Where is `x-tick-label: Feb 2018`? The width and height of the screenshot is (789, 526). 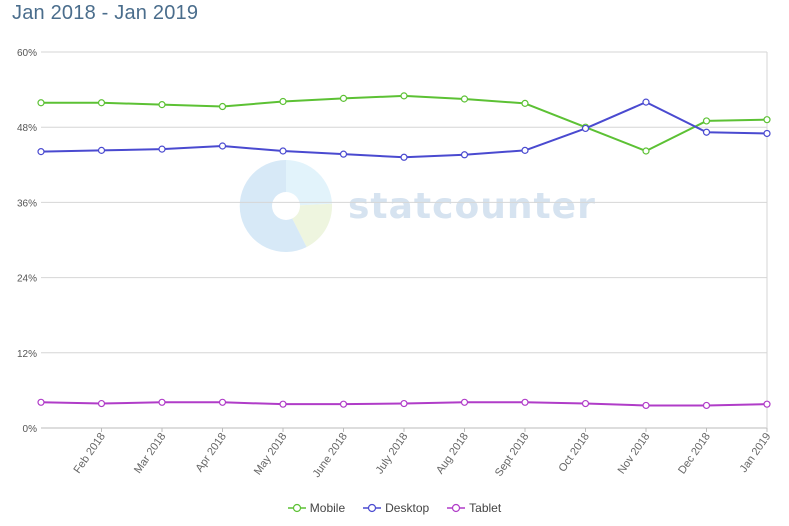
x-tick-label: Feb 2018 is located at coordinates (89, 453).